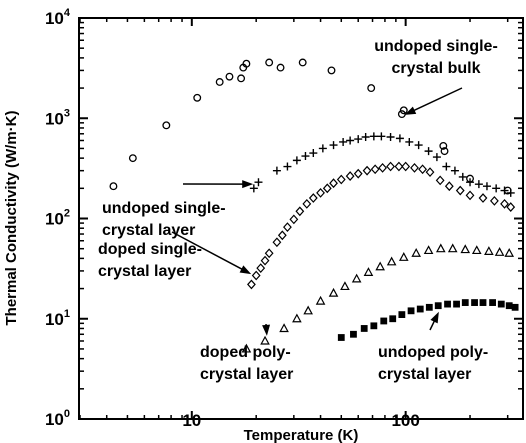 This screenshot has width=526, height=443. Describe the element at coordinates (300, 420) in the screenshot. I see `x-tick-labels: 10 100` at that location.